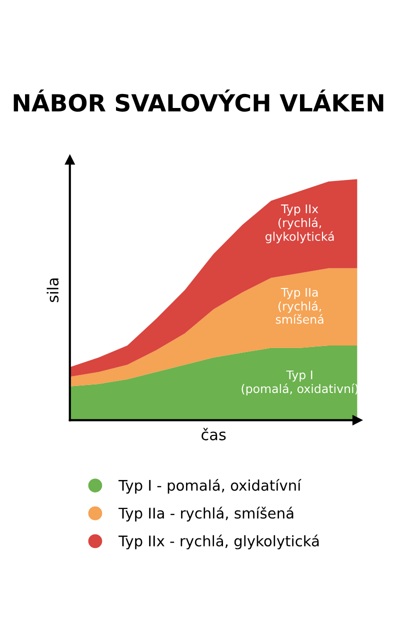  I want to click on y-axis-title: sila, so click(52, 290).